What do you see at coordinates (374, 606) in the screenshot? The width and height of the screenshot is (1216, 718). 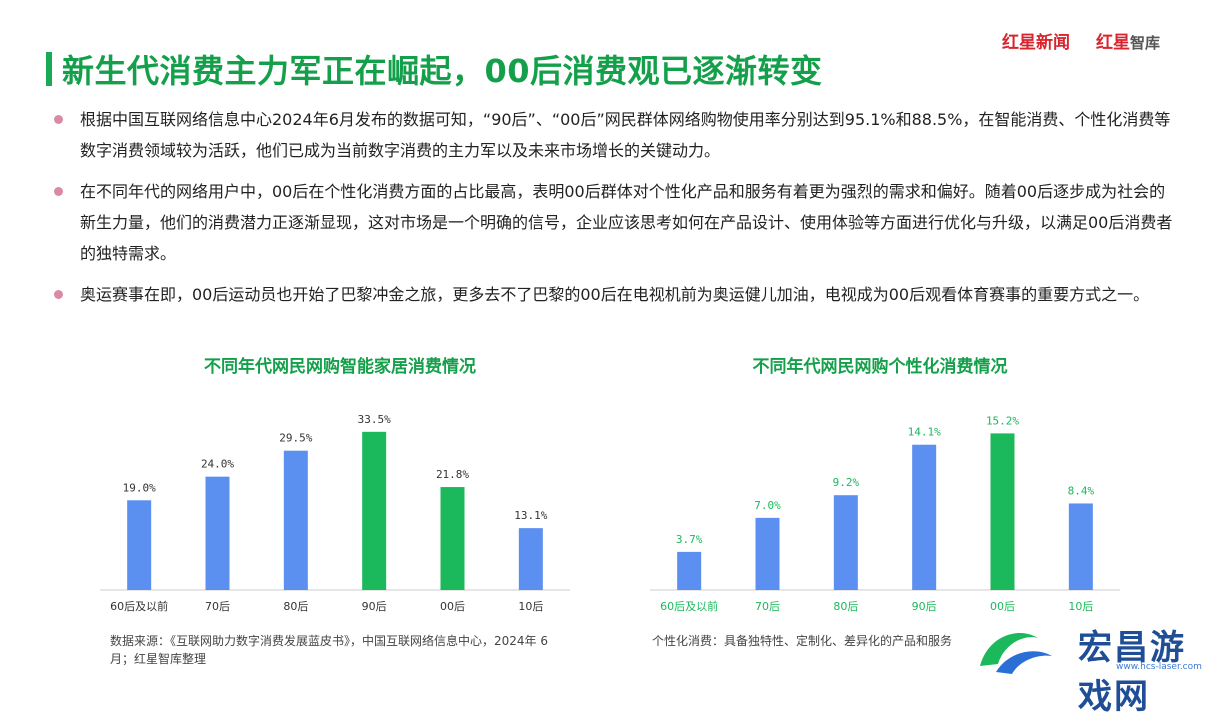 I see `chart1-tick-label-3: 90后` at bounding box center [374, 606].